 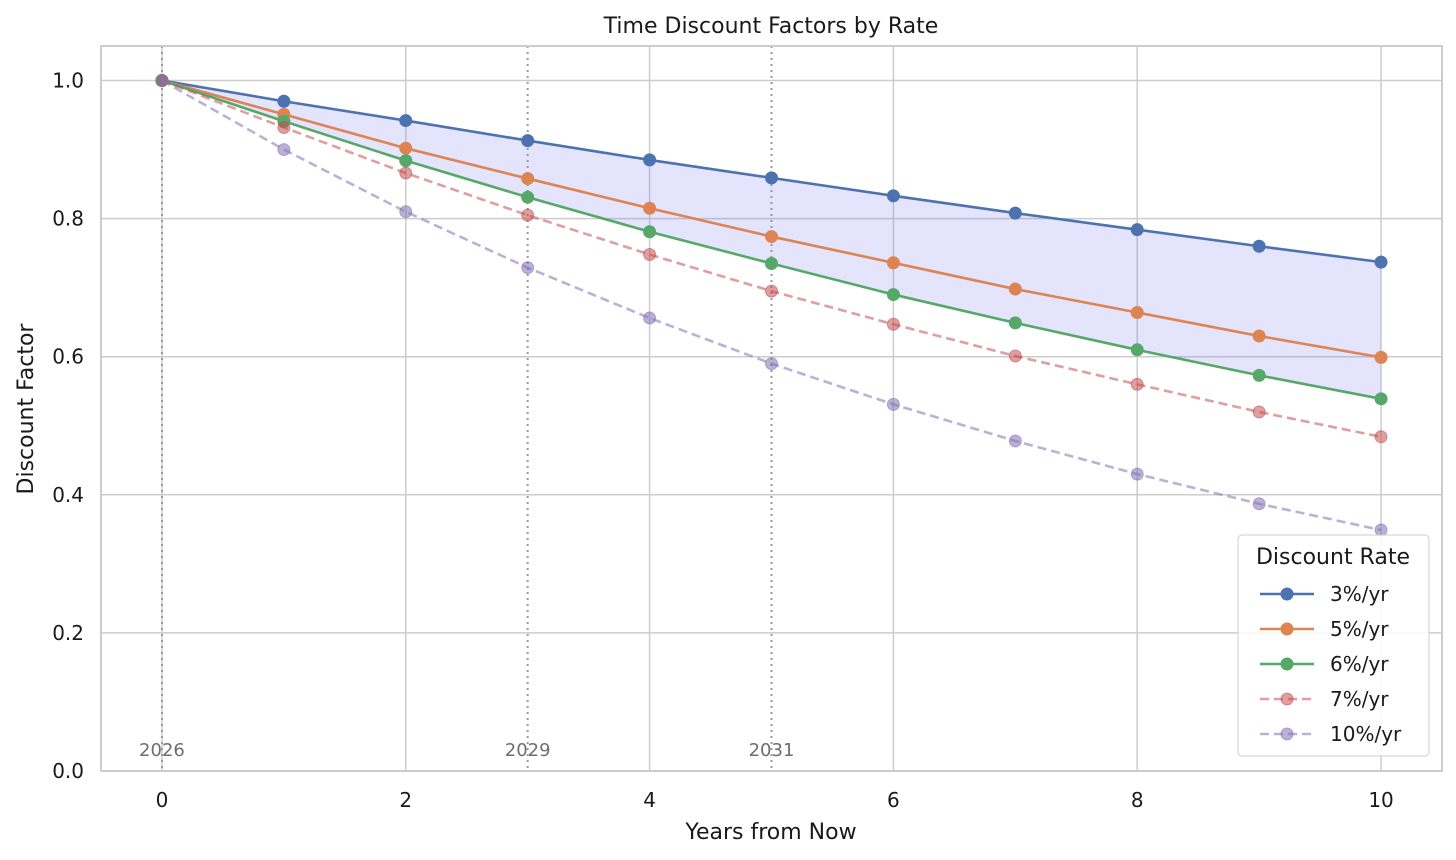 I want to click on legend-title: Discount Rate, so click(x=1333, y=557).